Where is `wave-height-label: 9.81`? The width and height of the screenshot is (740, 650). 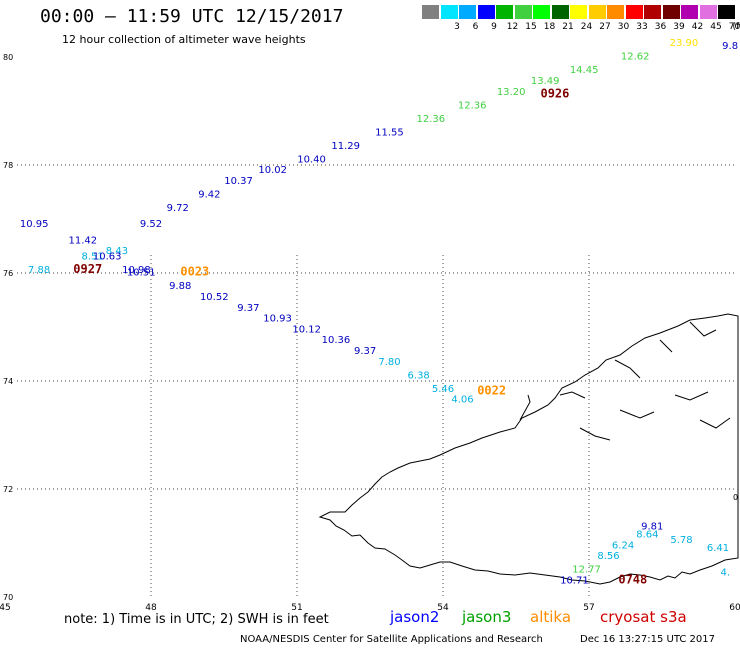
wave-height-label: 9.81 is located at coordinates (652, 527).